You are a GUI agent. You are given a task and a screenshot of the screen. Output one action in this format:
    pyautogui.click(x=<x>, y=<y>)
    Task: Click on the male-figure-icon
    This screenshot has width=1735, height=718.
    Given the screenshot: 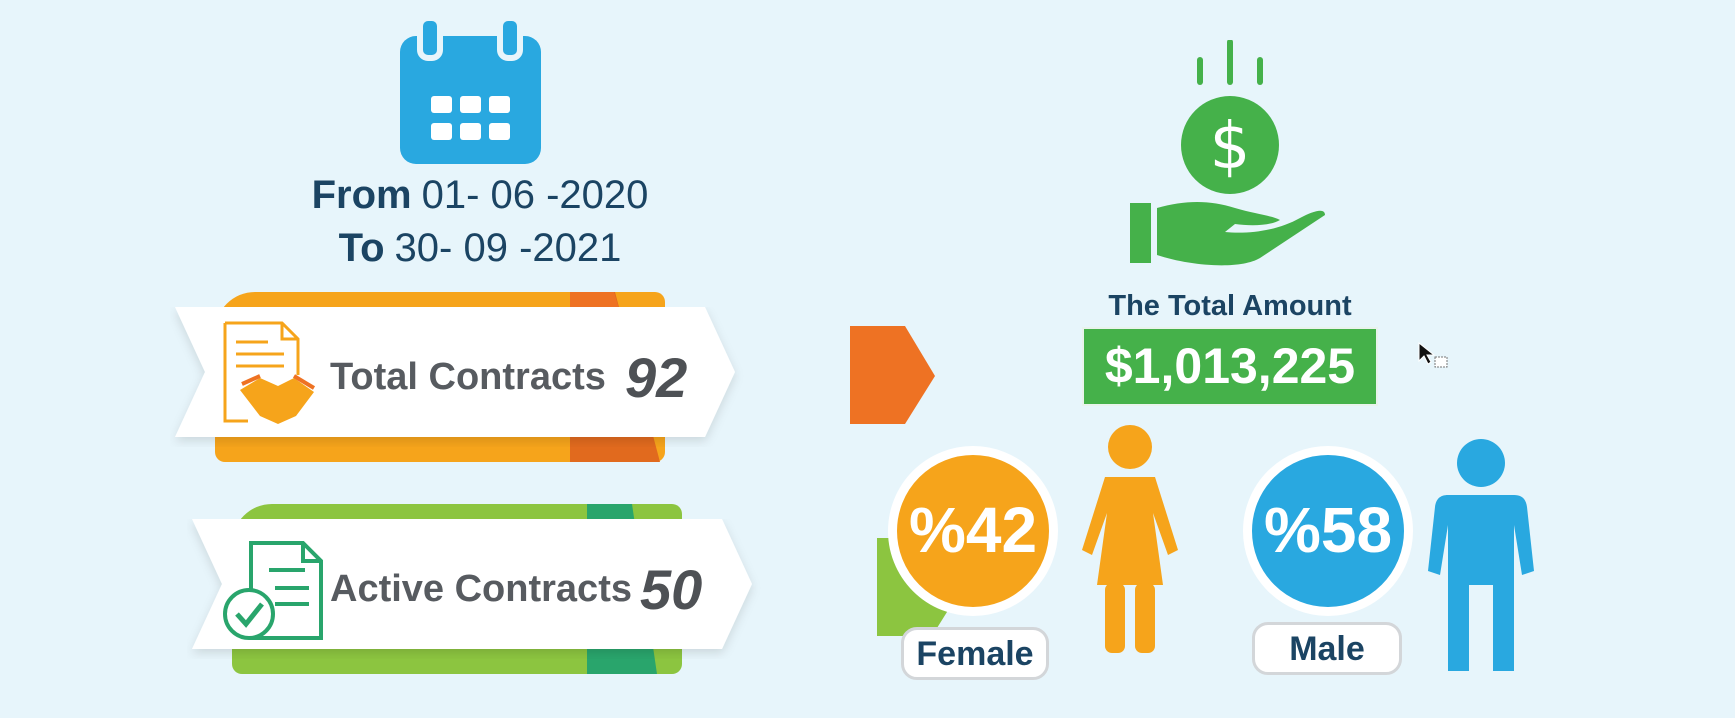 What is the action you would take?
    pyautogui.click(x=1481, y=555)
    